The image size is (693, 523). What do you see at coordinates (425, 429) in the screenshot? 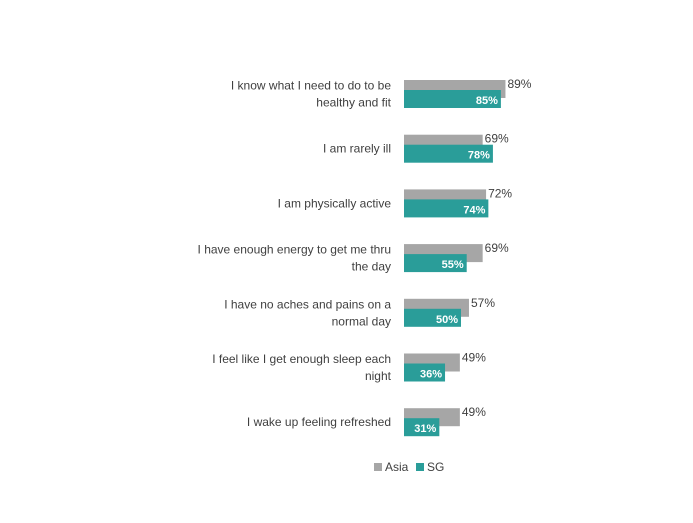
I see `data-label-sg: 31%` at bounding box center [425, 429].